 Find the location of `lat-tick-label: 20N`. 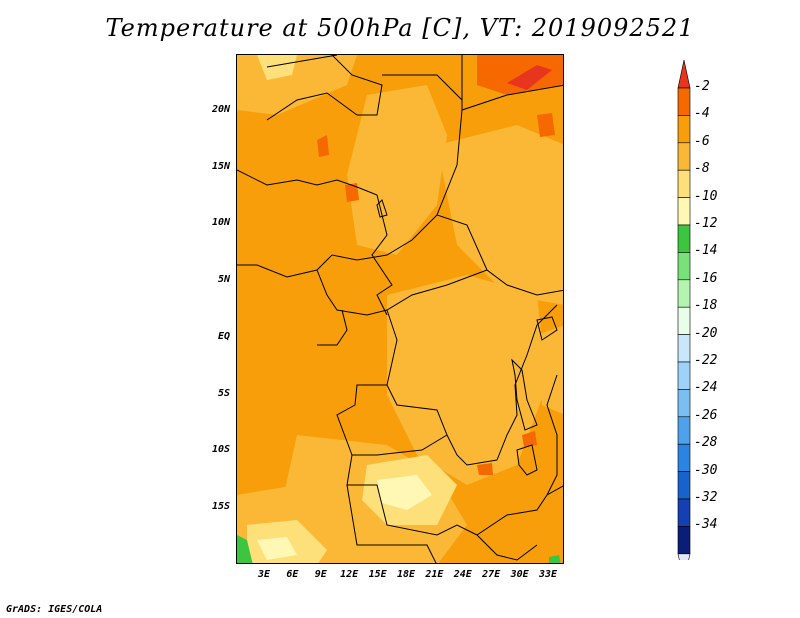

lat-tick-label: 20N is located at coordinates (220, 109).